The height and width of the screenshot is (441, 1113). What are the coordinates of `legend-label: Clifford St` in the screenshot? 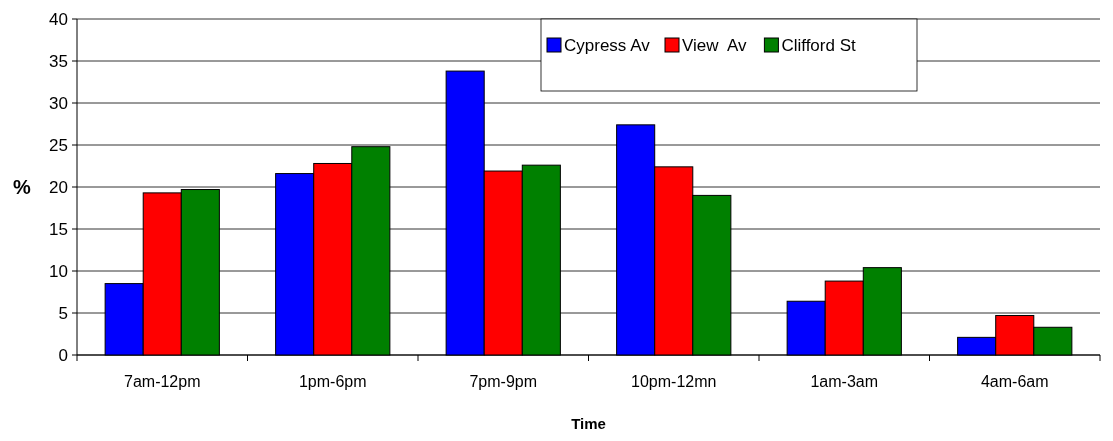 It's located at (818, 45).